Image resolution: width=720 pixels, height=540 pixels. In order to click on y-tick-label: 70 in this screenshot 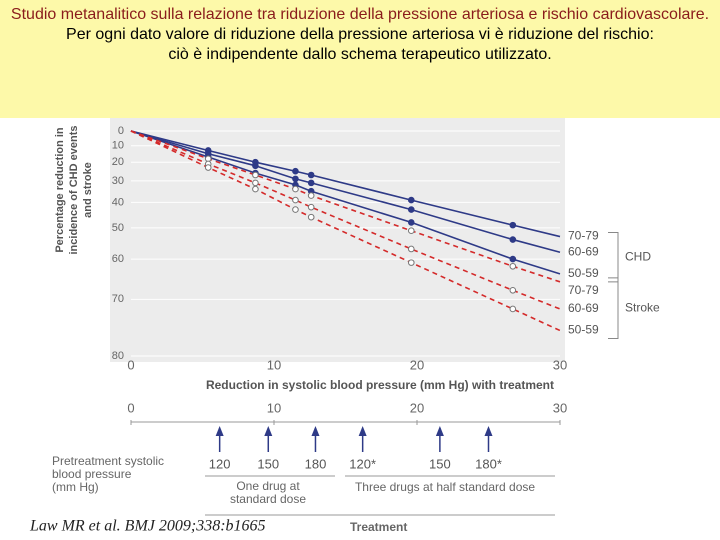, I will do `click(118, 299)`.